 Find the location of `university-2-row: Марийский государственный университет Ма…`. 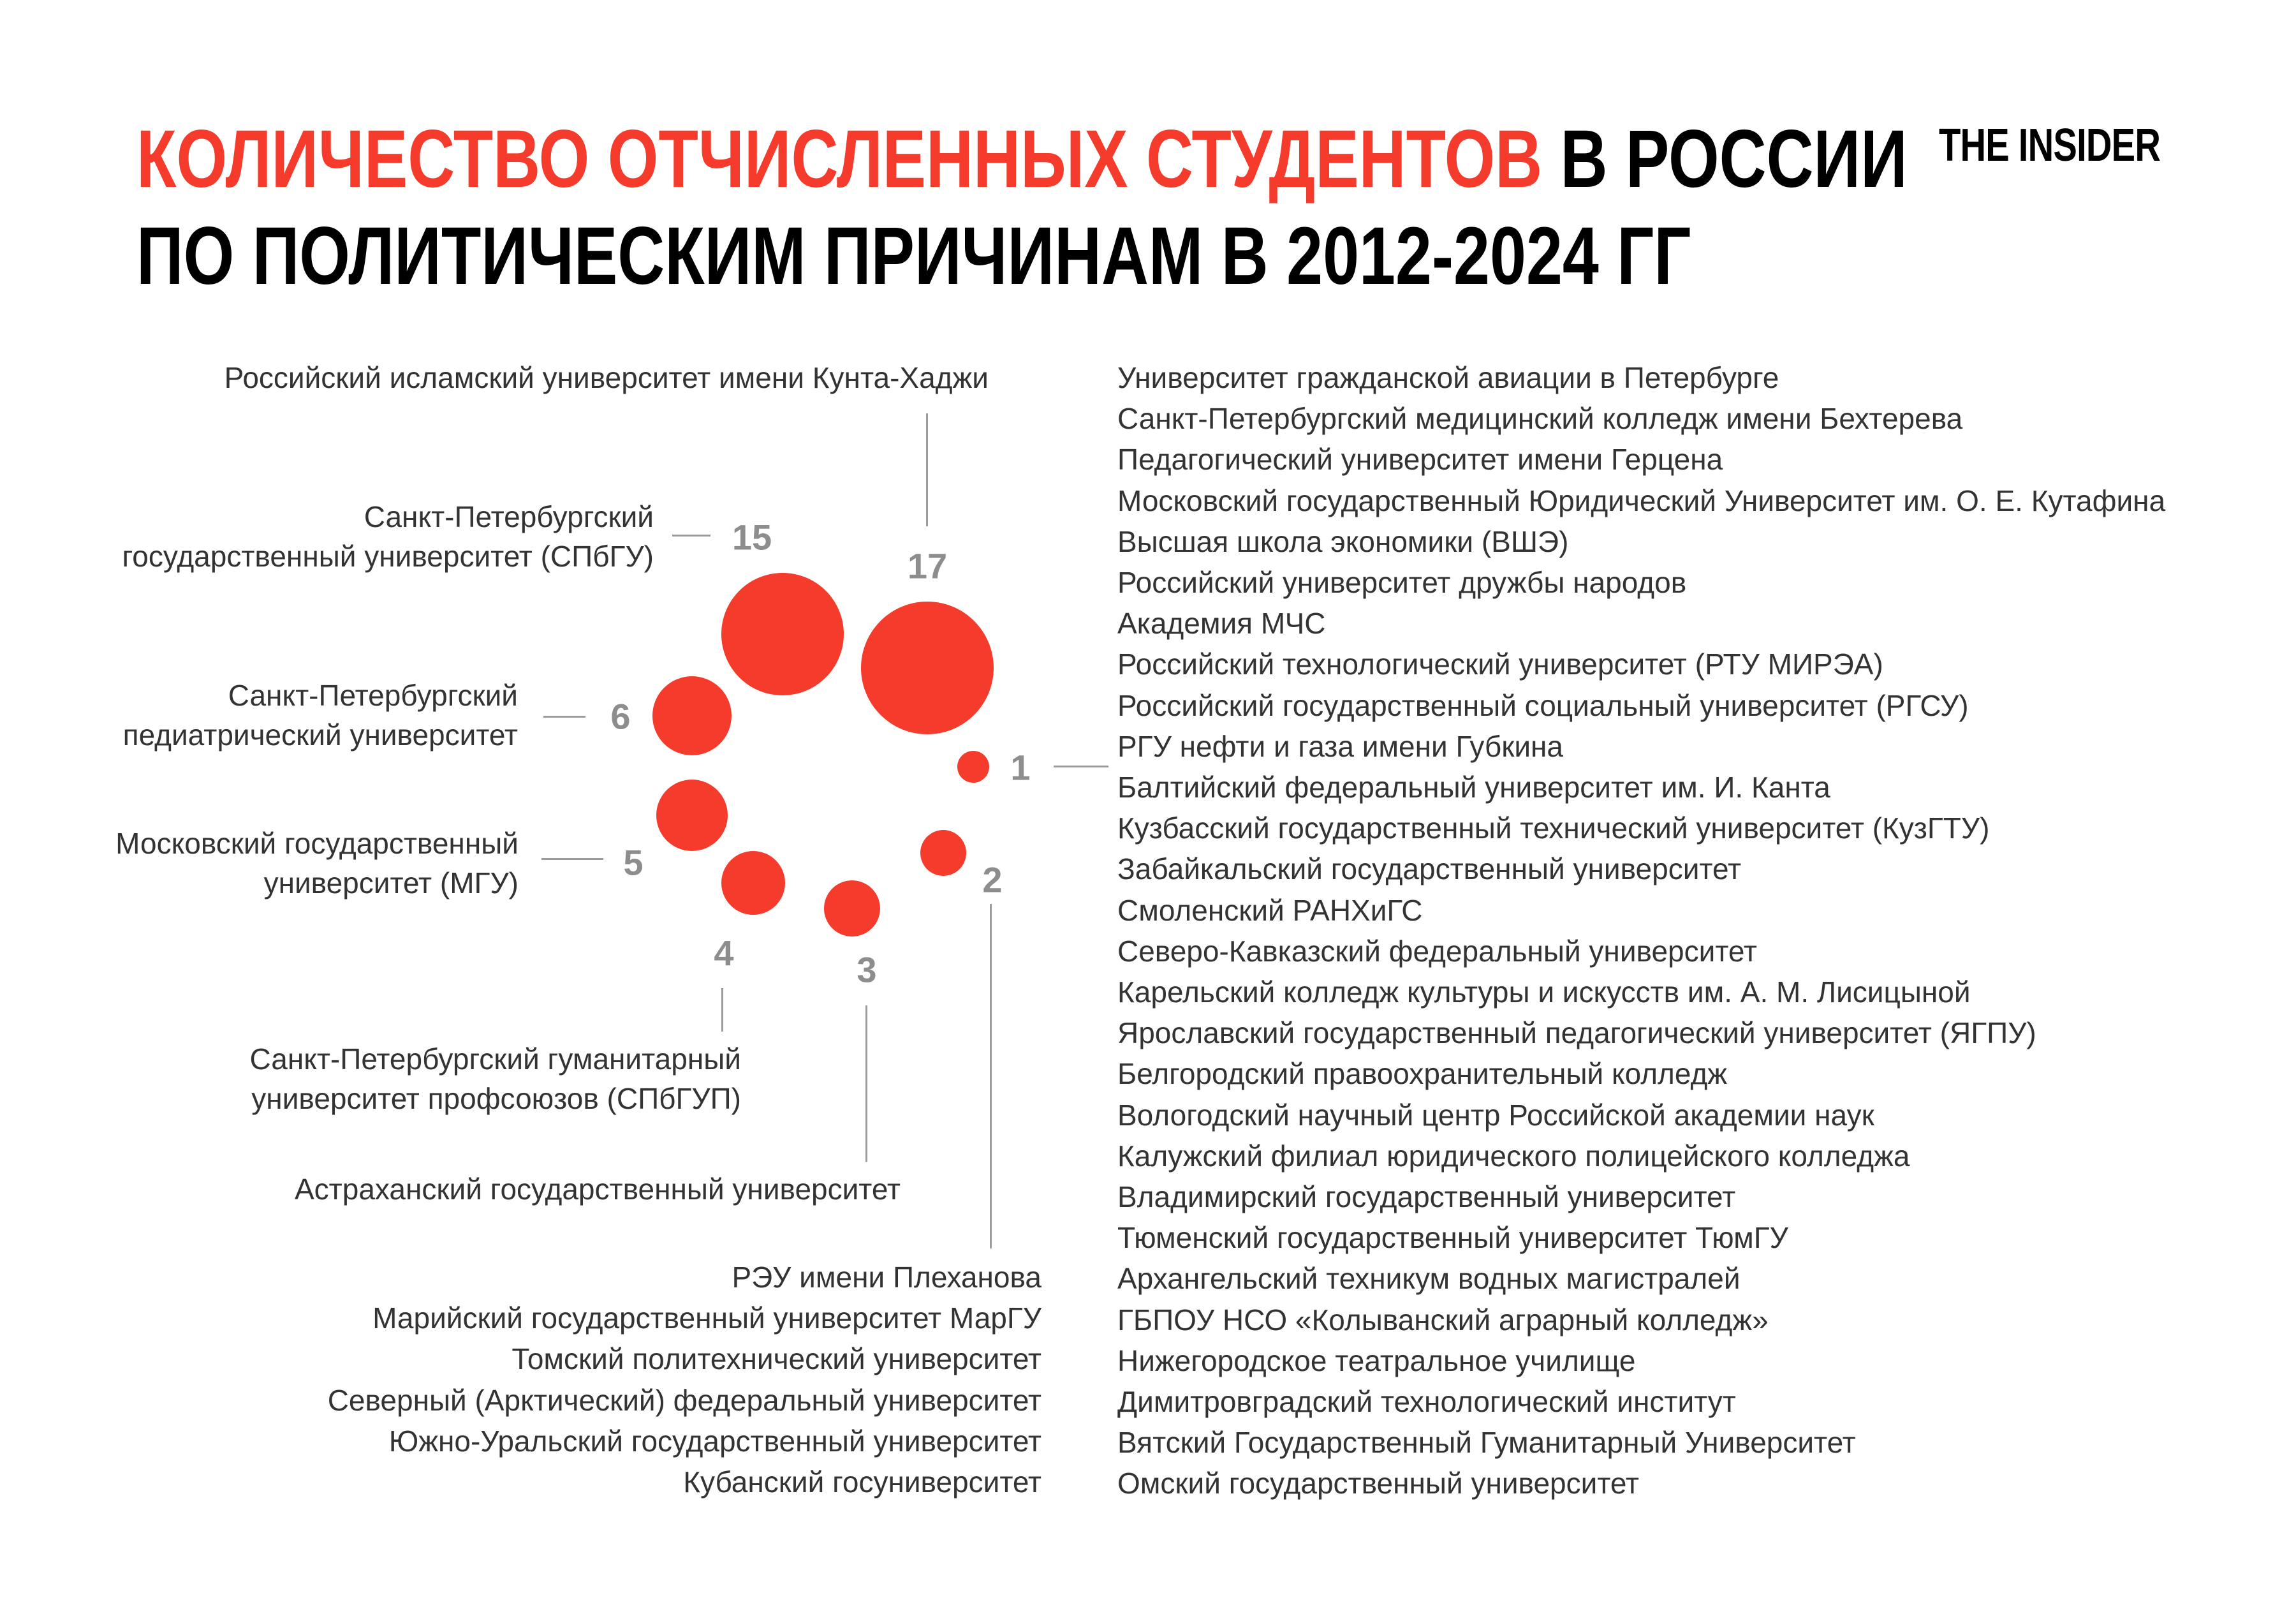

university-2-row: Марийский государственный университет Ма… is located at coordinates (707, 1318).